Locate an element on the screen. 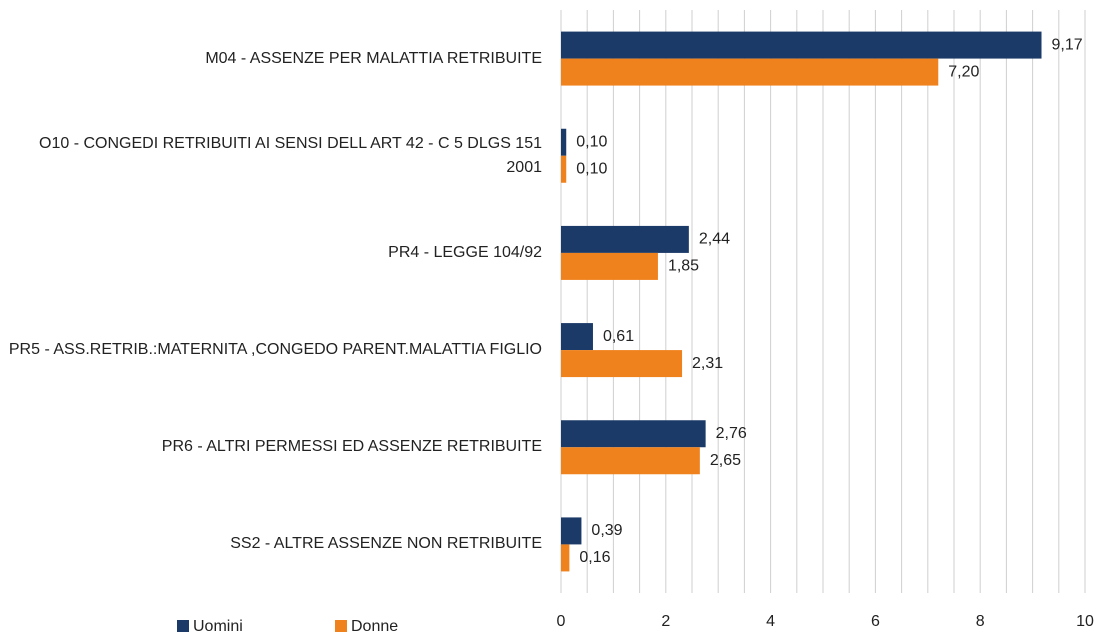  value-label: 0,16 is located at coordinates (594, 557).